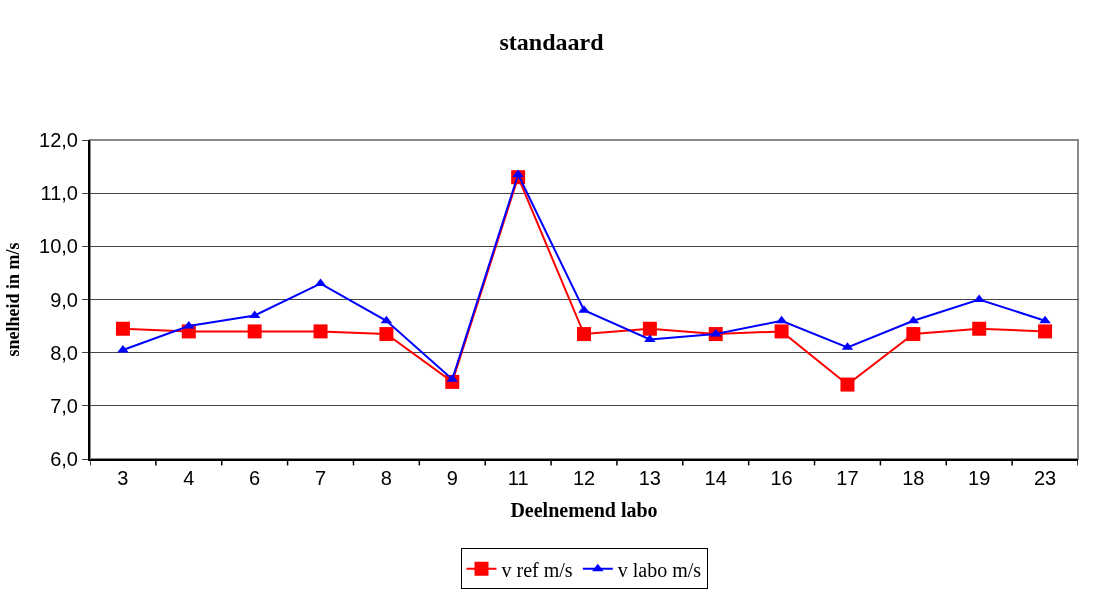 This screenshot has width=1103, height=601. What do you see at coordinates (649, 478) in the screenshot?
I see `x-tick-label: 13` at bounding box center [649, 478].